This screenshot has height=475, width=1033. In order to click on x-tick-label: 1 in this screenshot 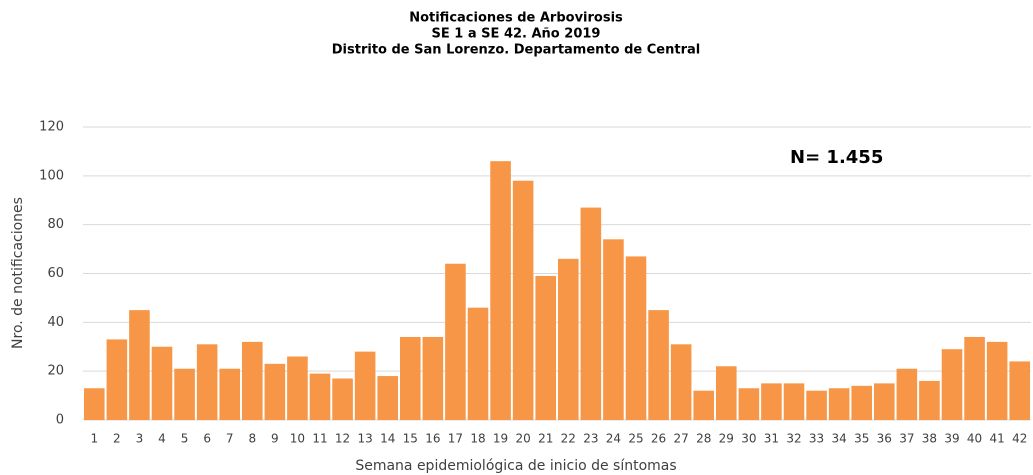, I will do `click(94, 439)`.